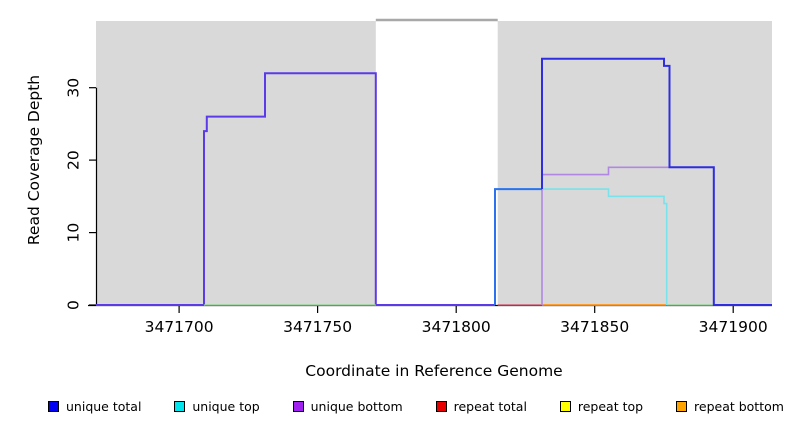 The image size is (792, 432). Describe the element at coordinates (490, 406) in the screenshot. I see `legend-label: repeat total` at that location.